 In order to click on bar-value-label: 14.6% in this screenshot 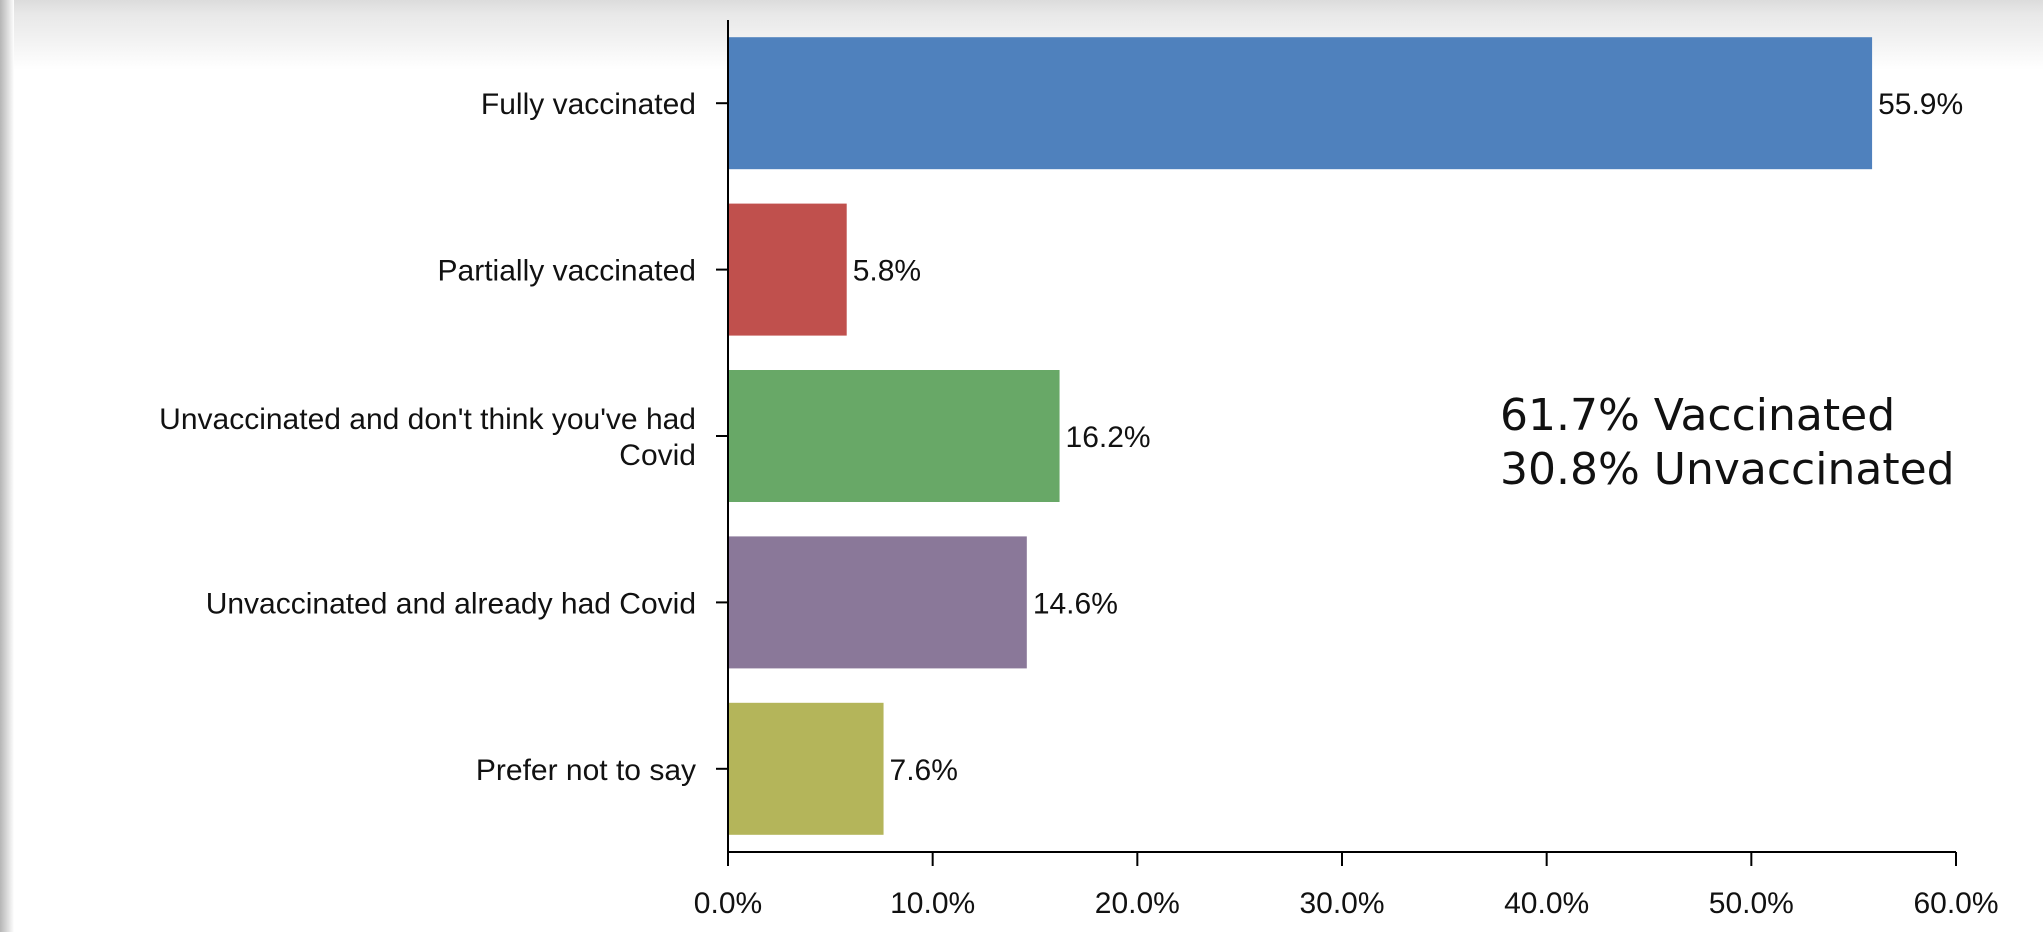, I will do `click(1075, 603)`.